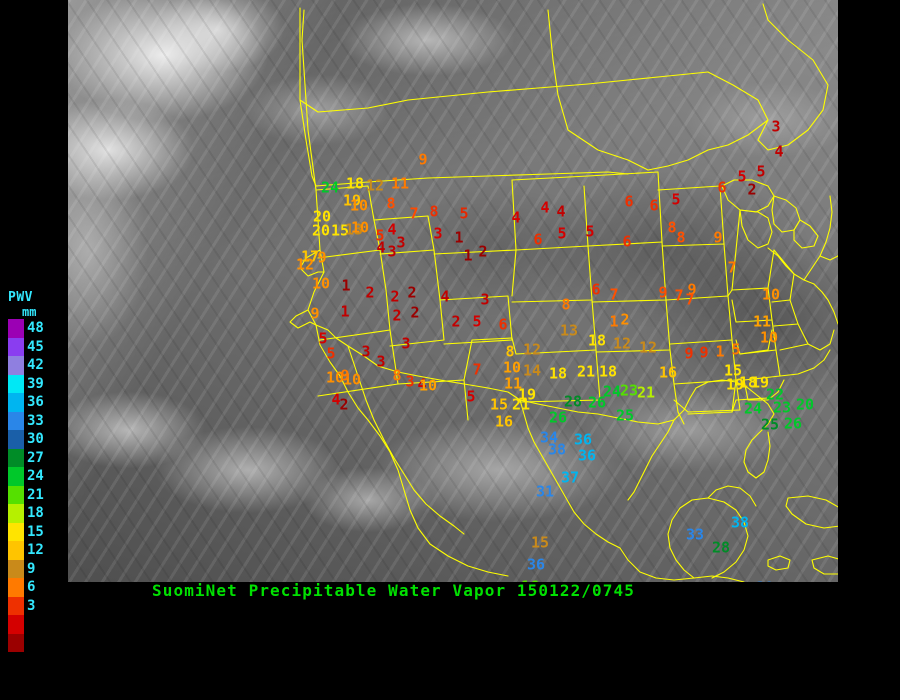 The height and width of the screenshot is (700, 900). Describe the element at coordinates (597, 340) in the screenshot. I see `pwv-station-value: 18` at that location.